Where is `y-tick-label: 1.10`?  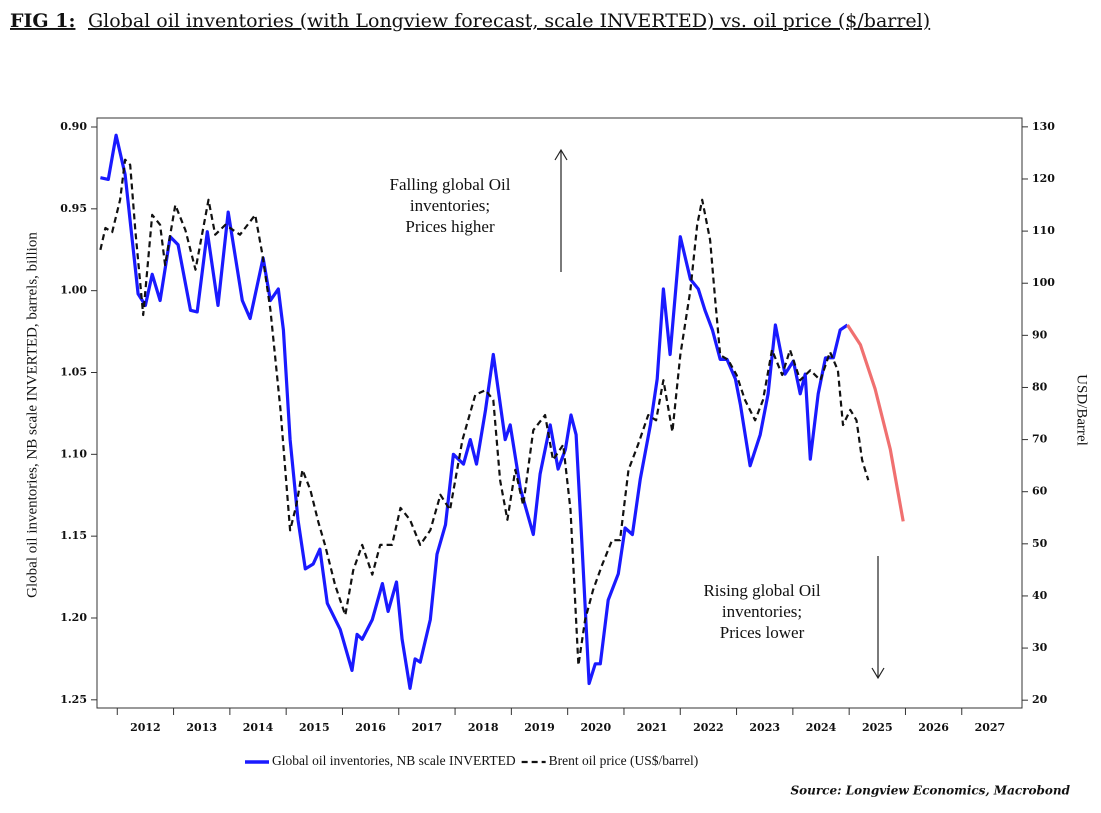
y-tick-label: 1.10 is located at coordinates (73, 453).